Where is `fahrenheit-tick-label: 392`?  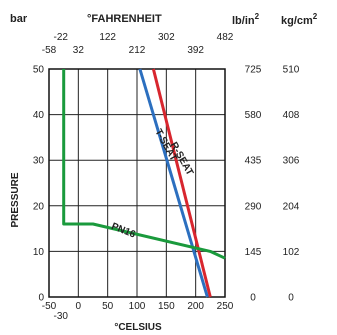 fahrenheit-tick-label: 392 is located at coordinates (195, 50).